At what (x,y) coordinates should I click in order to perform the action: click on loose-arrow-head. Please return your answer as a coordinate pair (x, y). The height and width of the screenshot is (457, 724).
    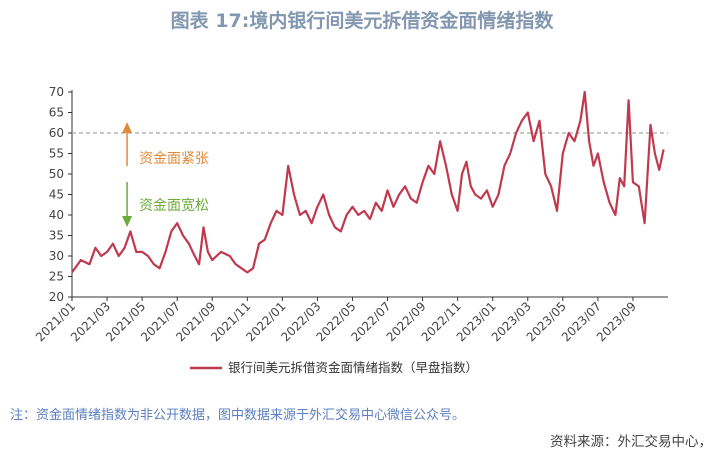
    Looking at the image, I should click on (127, 221).